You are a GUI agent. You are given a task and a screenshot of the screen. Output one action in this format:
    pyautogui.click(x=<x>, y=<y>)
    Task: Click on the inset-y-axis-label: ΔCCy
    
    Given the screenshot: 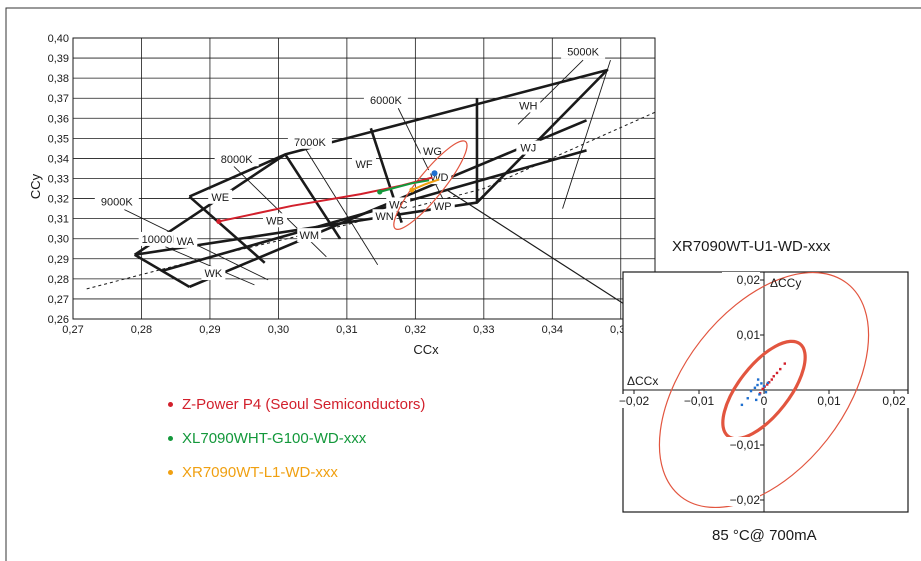 What is the action you would take?
    pyautogui.click(x=785, y=283)
    